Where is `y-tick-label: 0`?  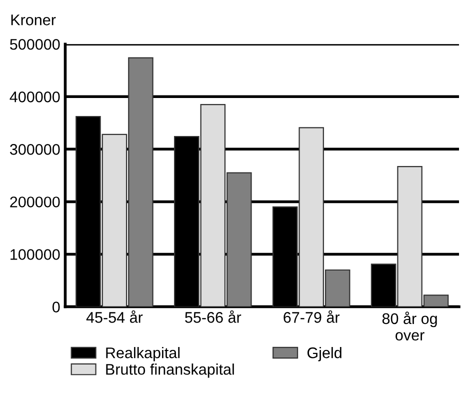 y-tick-label: 0 is located at coordinates (56, 307).